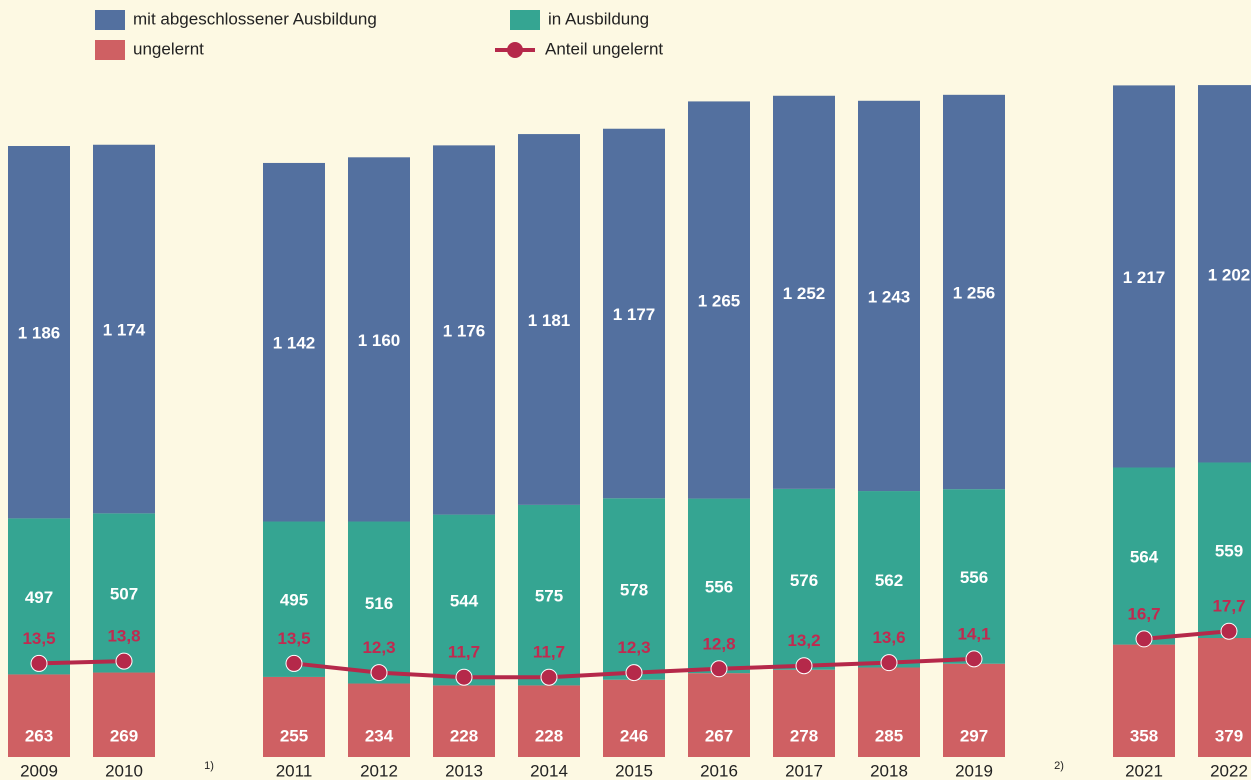  Describe the element at coordinates (124, 770) in the screenshot. I see `x-tick-label: 2010` at that location.